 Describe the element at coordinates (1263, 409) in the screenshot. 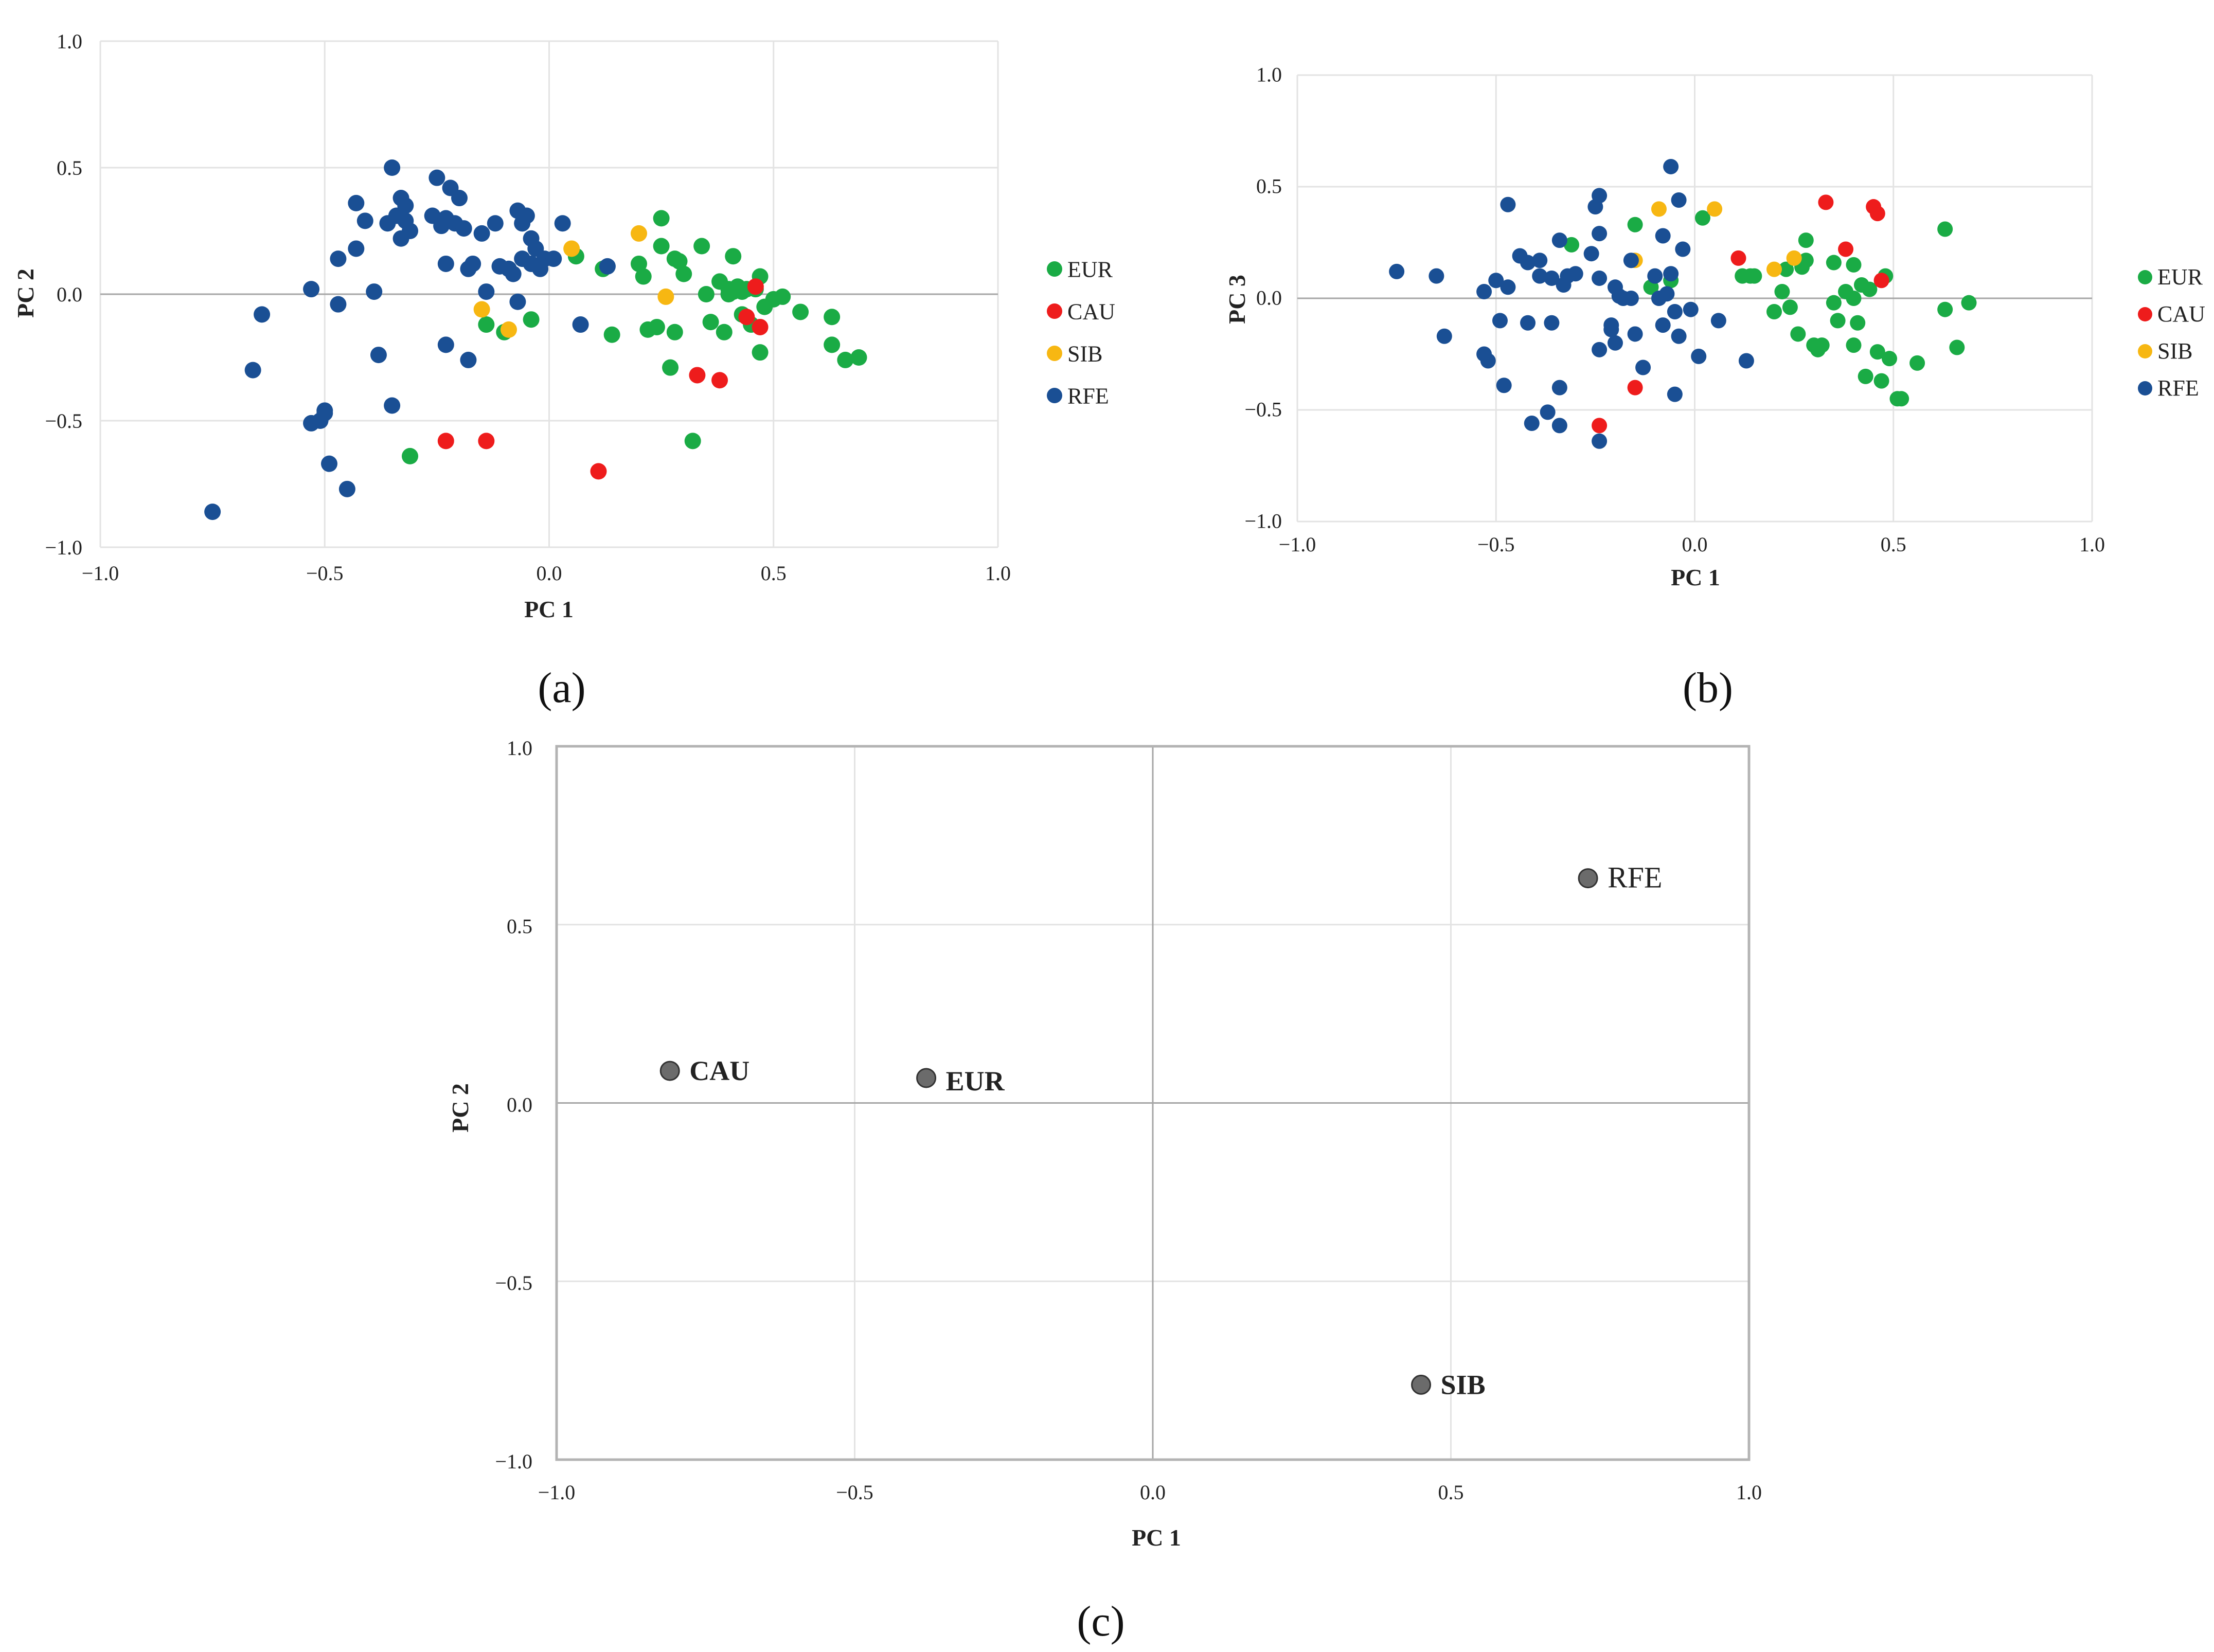

I see `chart-b-ytick-label: −0.5` at that location.